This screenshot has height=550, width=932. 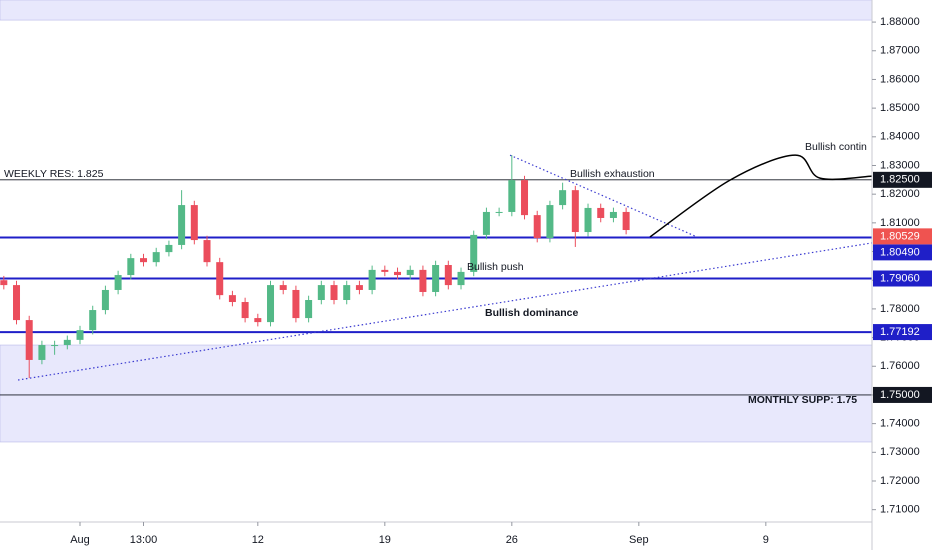 I want to click on y-tick-label: 1.78000, so click(x=900, y=309).